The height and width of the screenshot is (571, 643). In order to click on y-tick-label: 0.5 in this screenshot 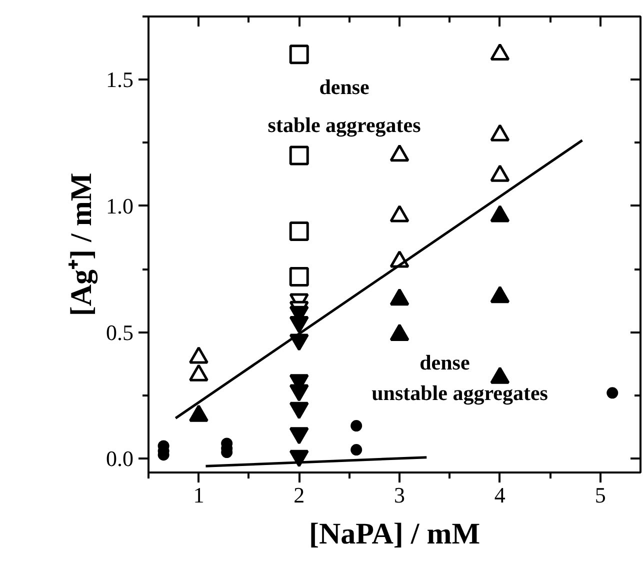, I will do `click(120, 332)`.